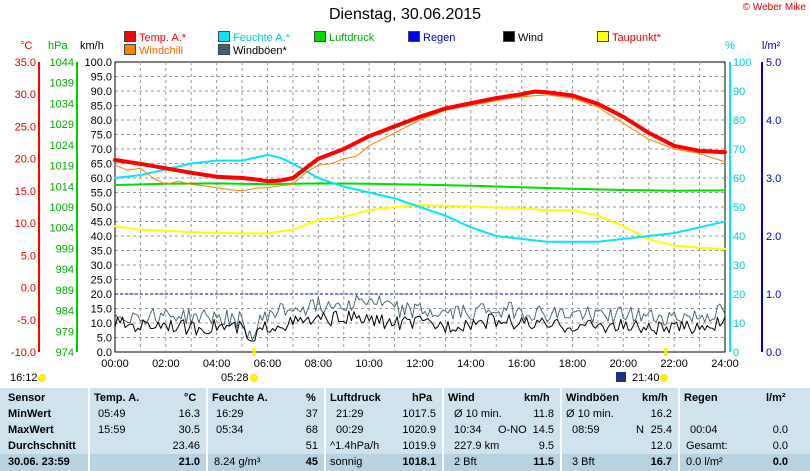  What do you see at coordinates (65, 312) in the screenshot?
I see `pressure-tick-label: 984` at bounding box center [65, 312].